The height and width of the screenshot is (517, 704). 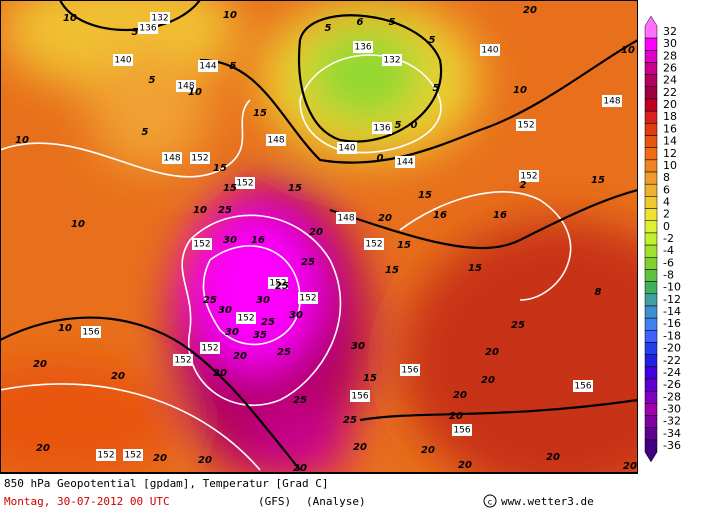 What do you see at coordinates (440, 215) in the screenshot?
I see `temperature-label: 16` at bounding box center [440, 215].